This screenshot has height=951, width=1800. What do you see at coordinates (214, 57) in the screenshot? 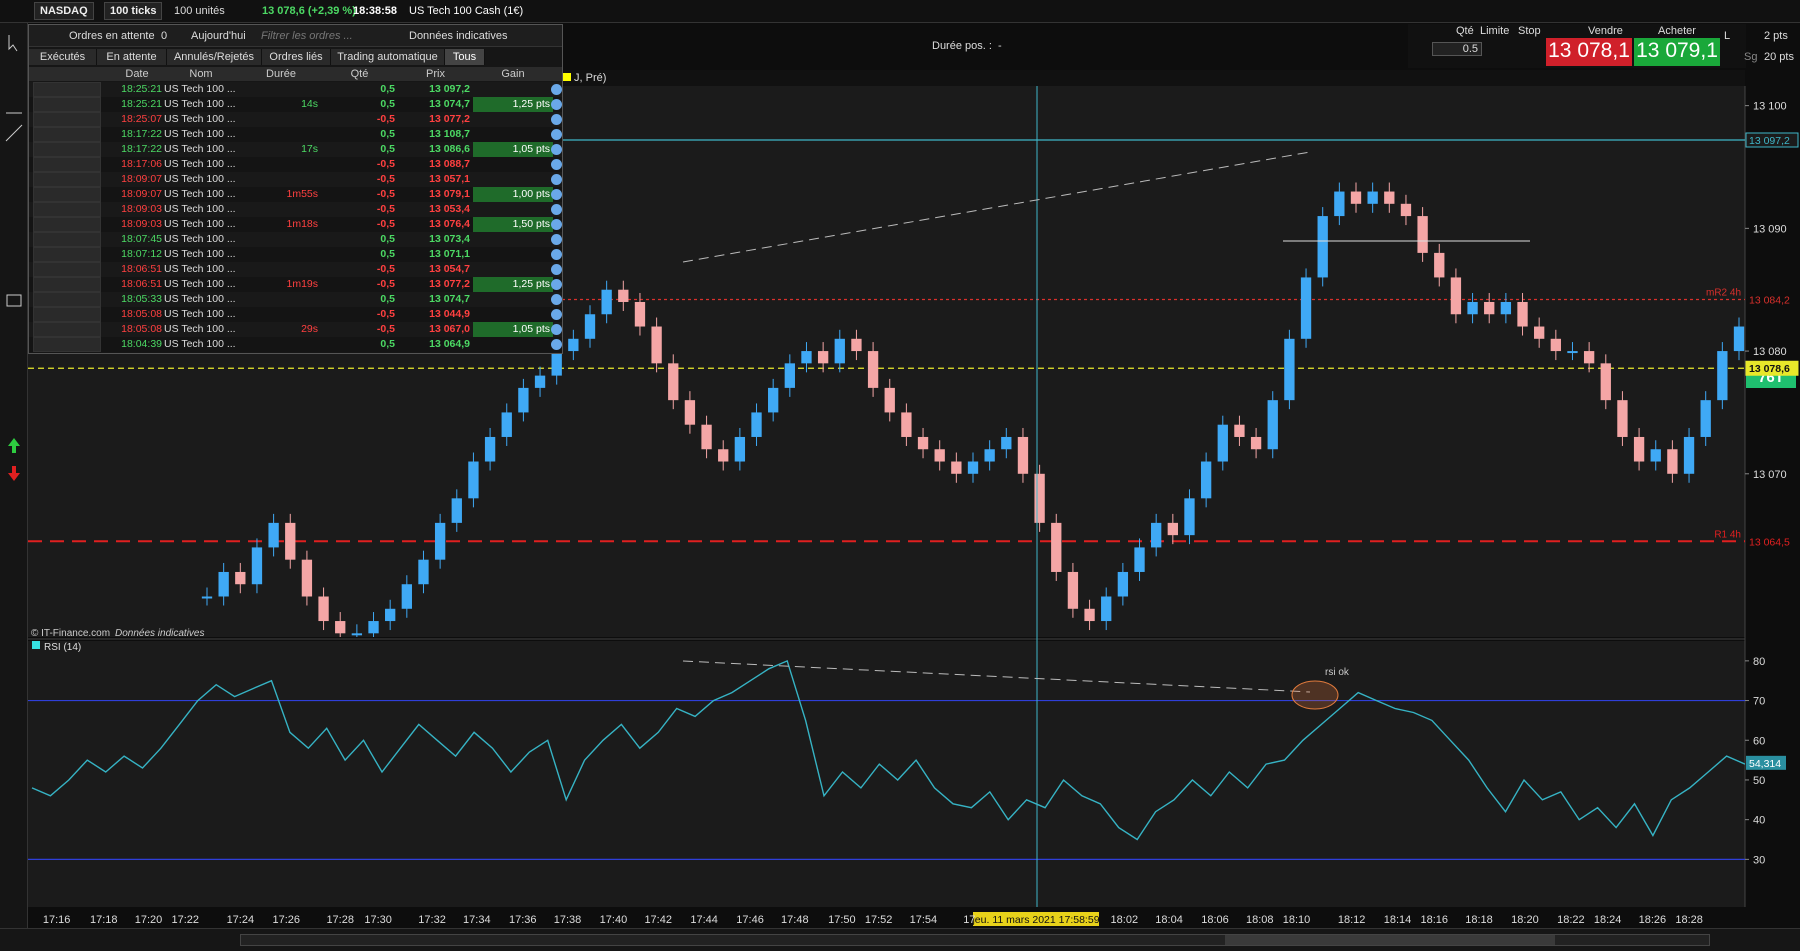
I see `tab: Annulés/Rejetés` at bounding box center [214, 57].